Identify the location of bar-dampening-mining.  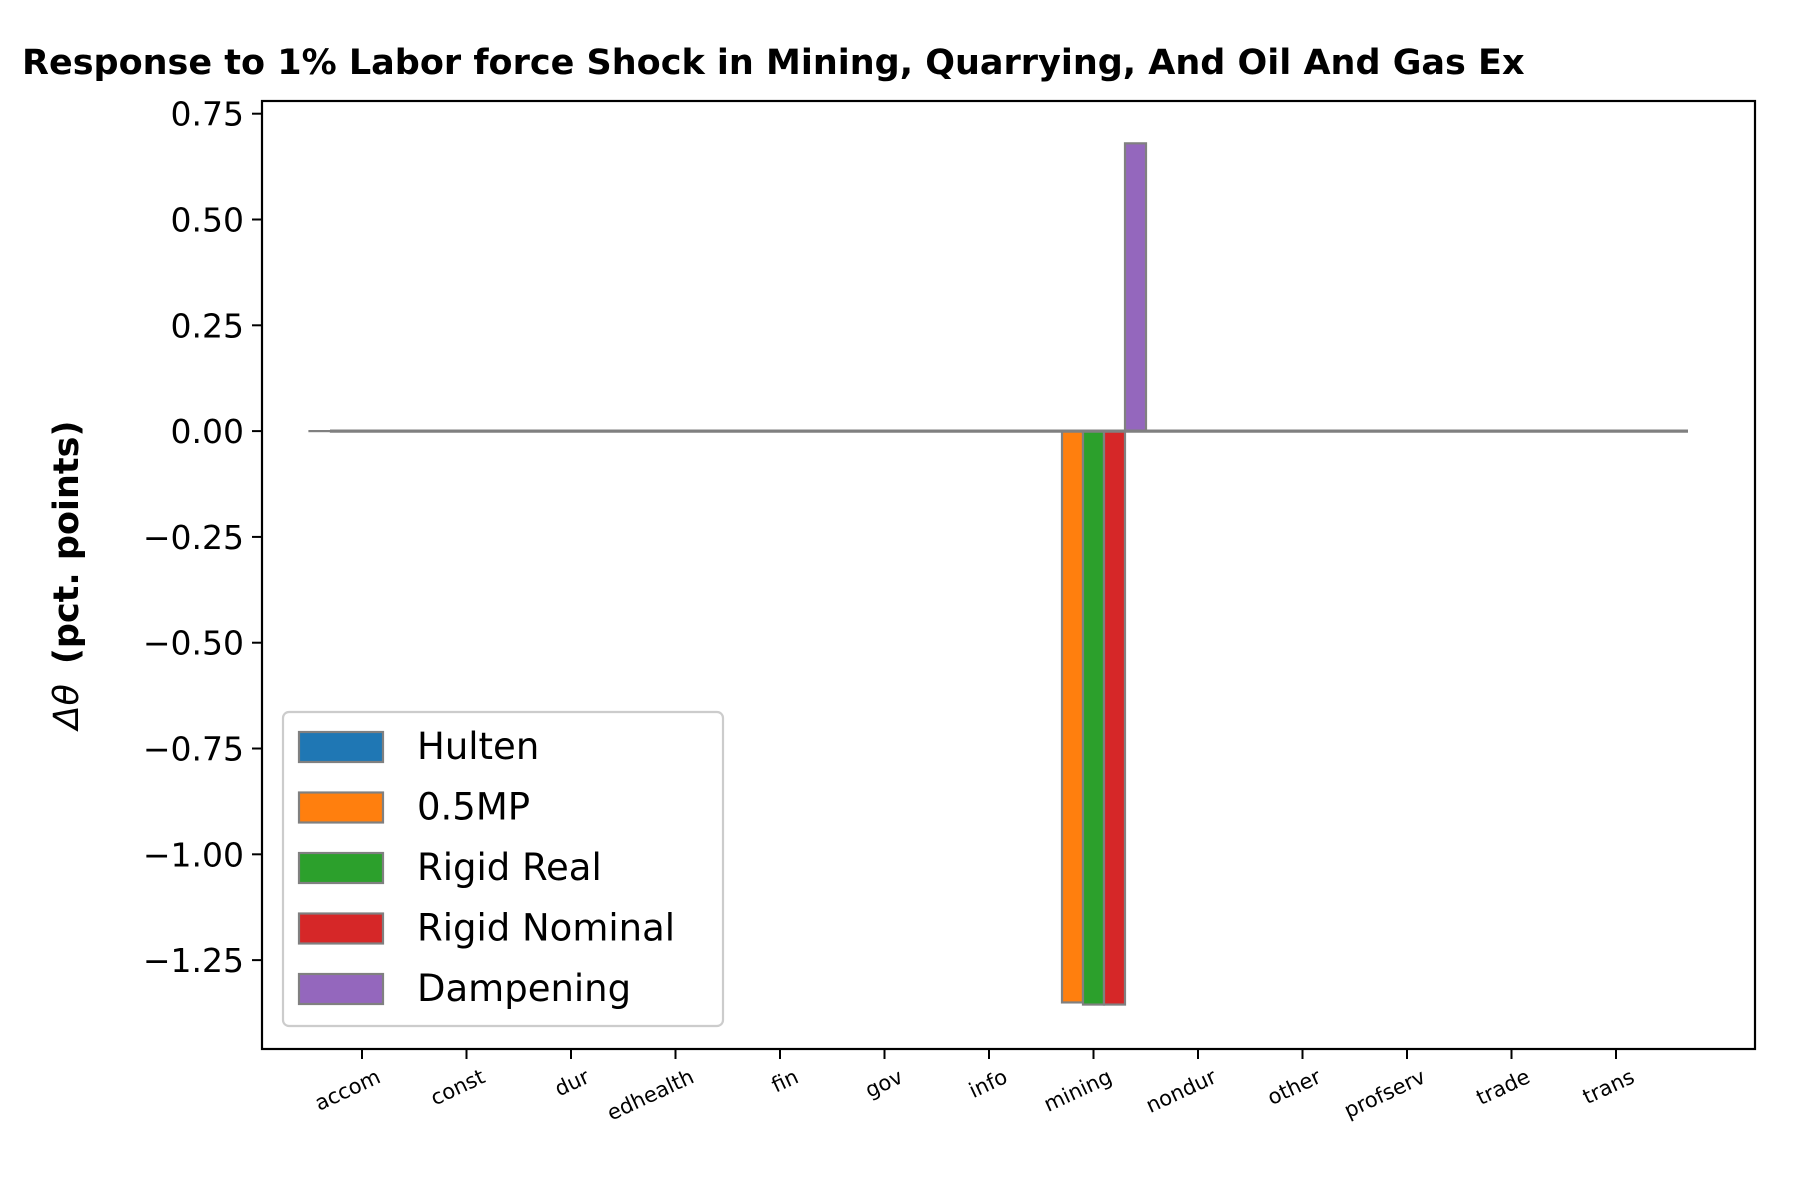
(1135, 287).